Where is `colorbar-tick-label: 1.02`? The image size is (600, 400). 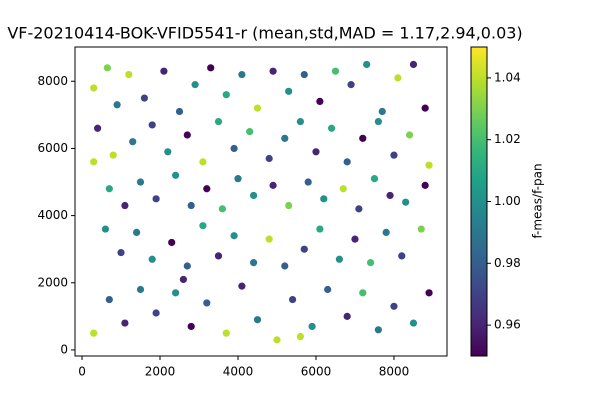
colorbar-tick-label: 1.02 is located at coordinates (507, 139).